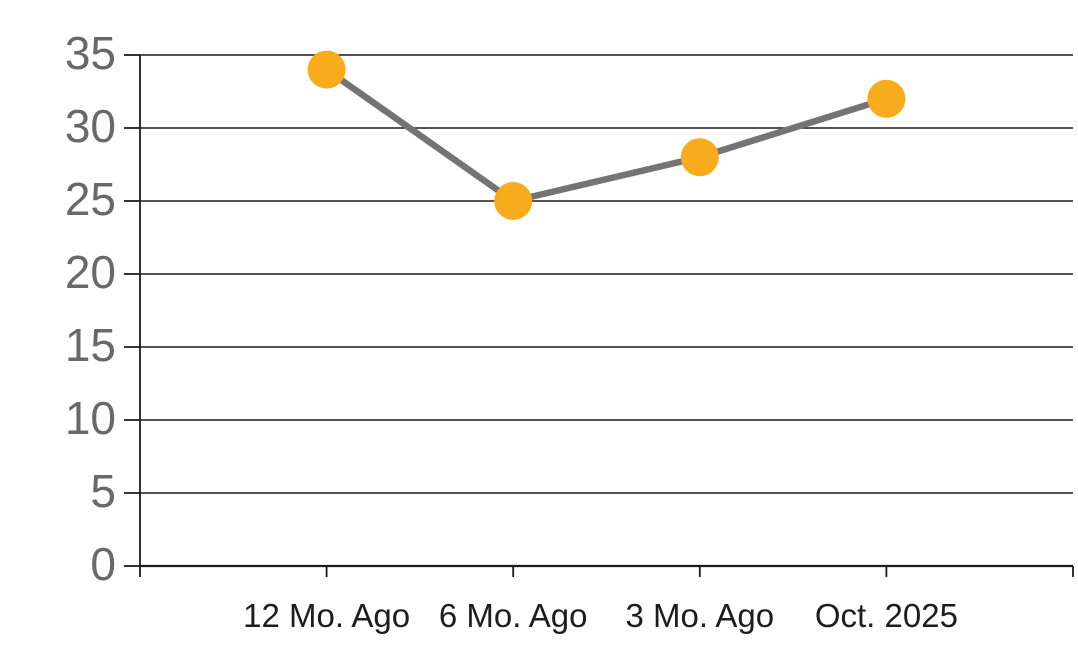  I want to click on x-axis, so click(699, 571).